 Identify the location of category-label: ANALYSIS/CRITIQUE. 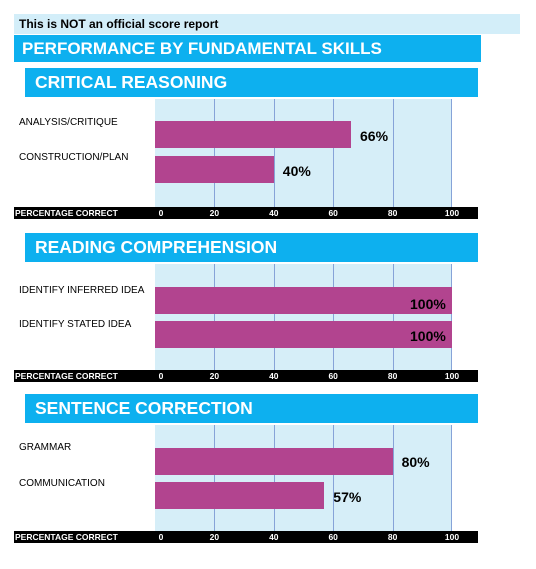
(68, 122).